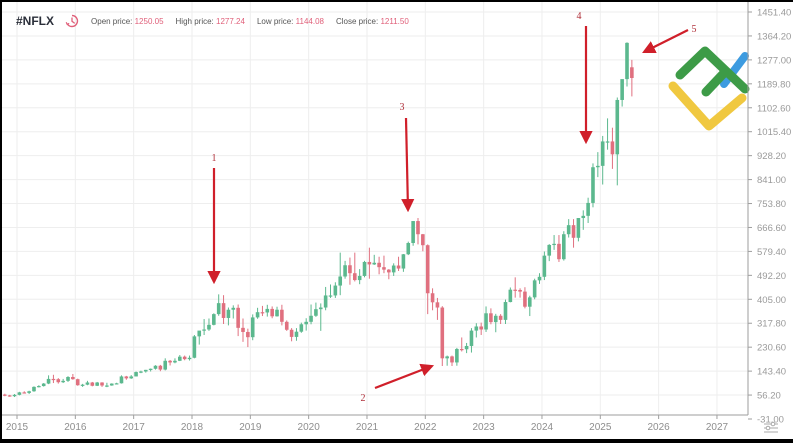 Image resolution: width=793 pixels, height=443 pixels. I want to click on annotation-1-arrow: 1, so click(214, 219).